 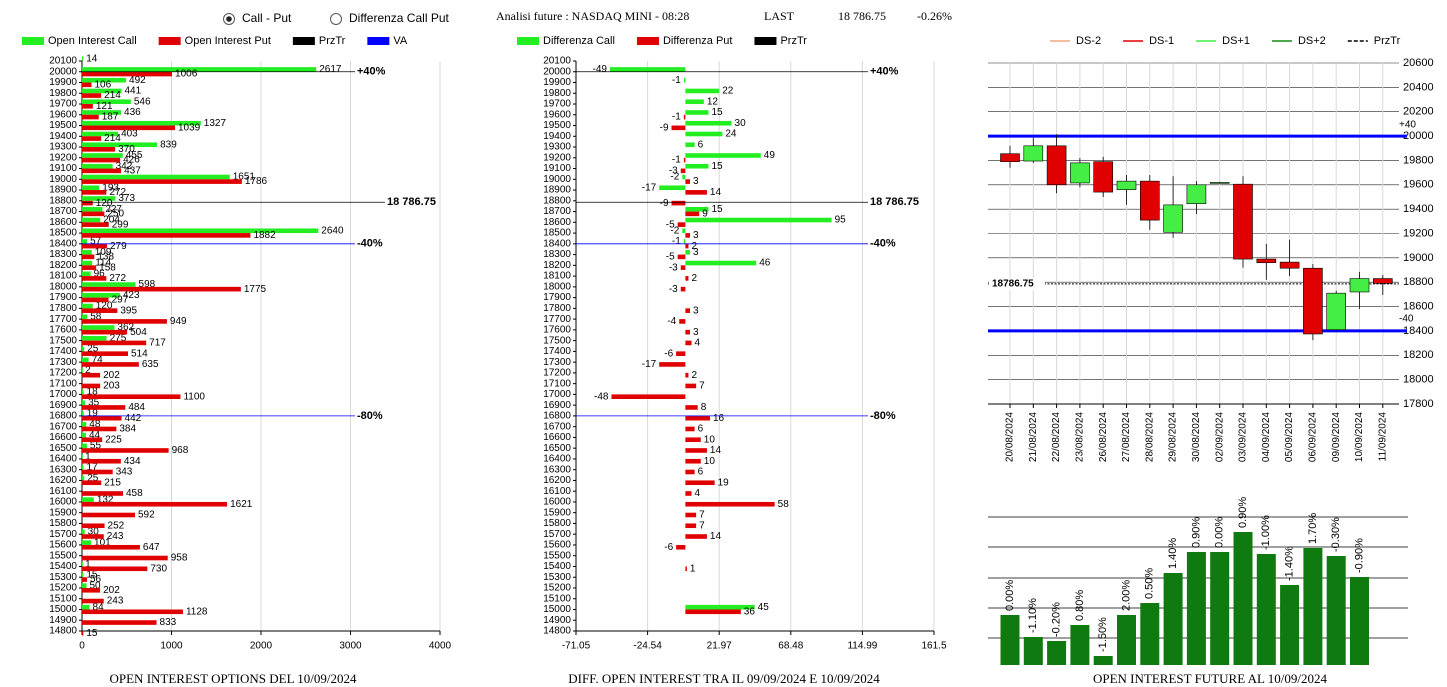 I want to click on legend-swatch, so click(x=378, y=41).